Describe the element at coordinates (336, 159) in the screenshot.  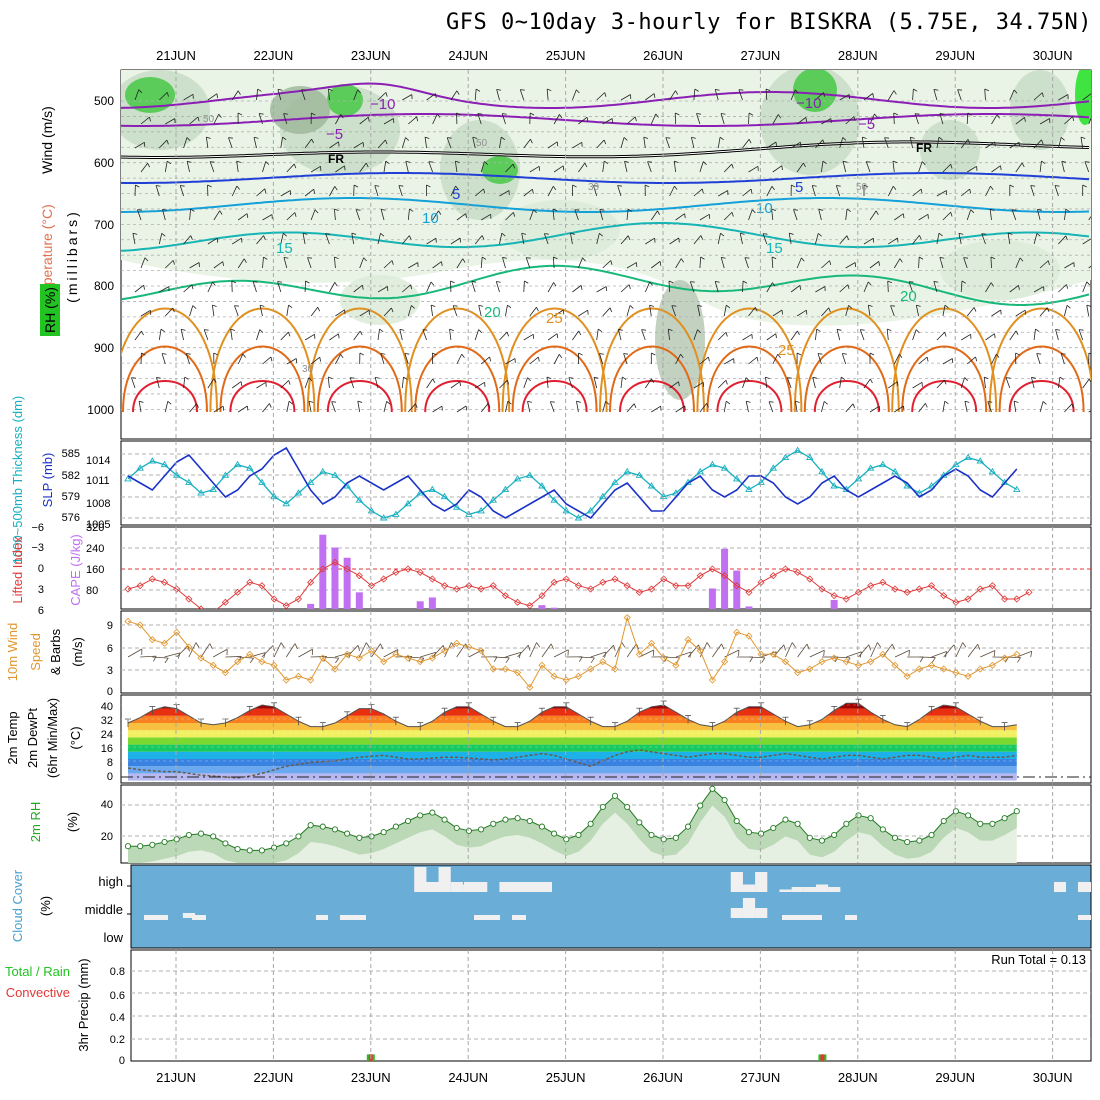
I see `contour-label-fr-a: FR` at that location.